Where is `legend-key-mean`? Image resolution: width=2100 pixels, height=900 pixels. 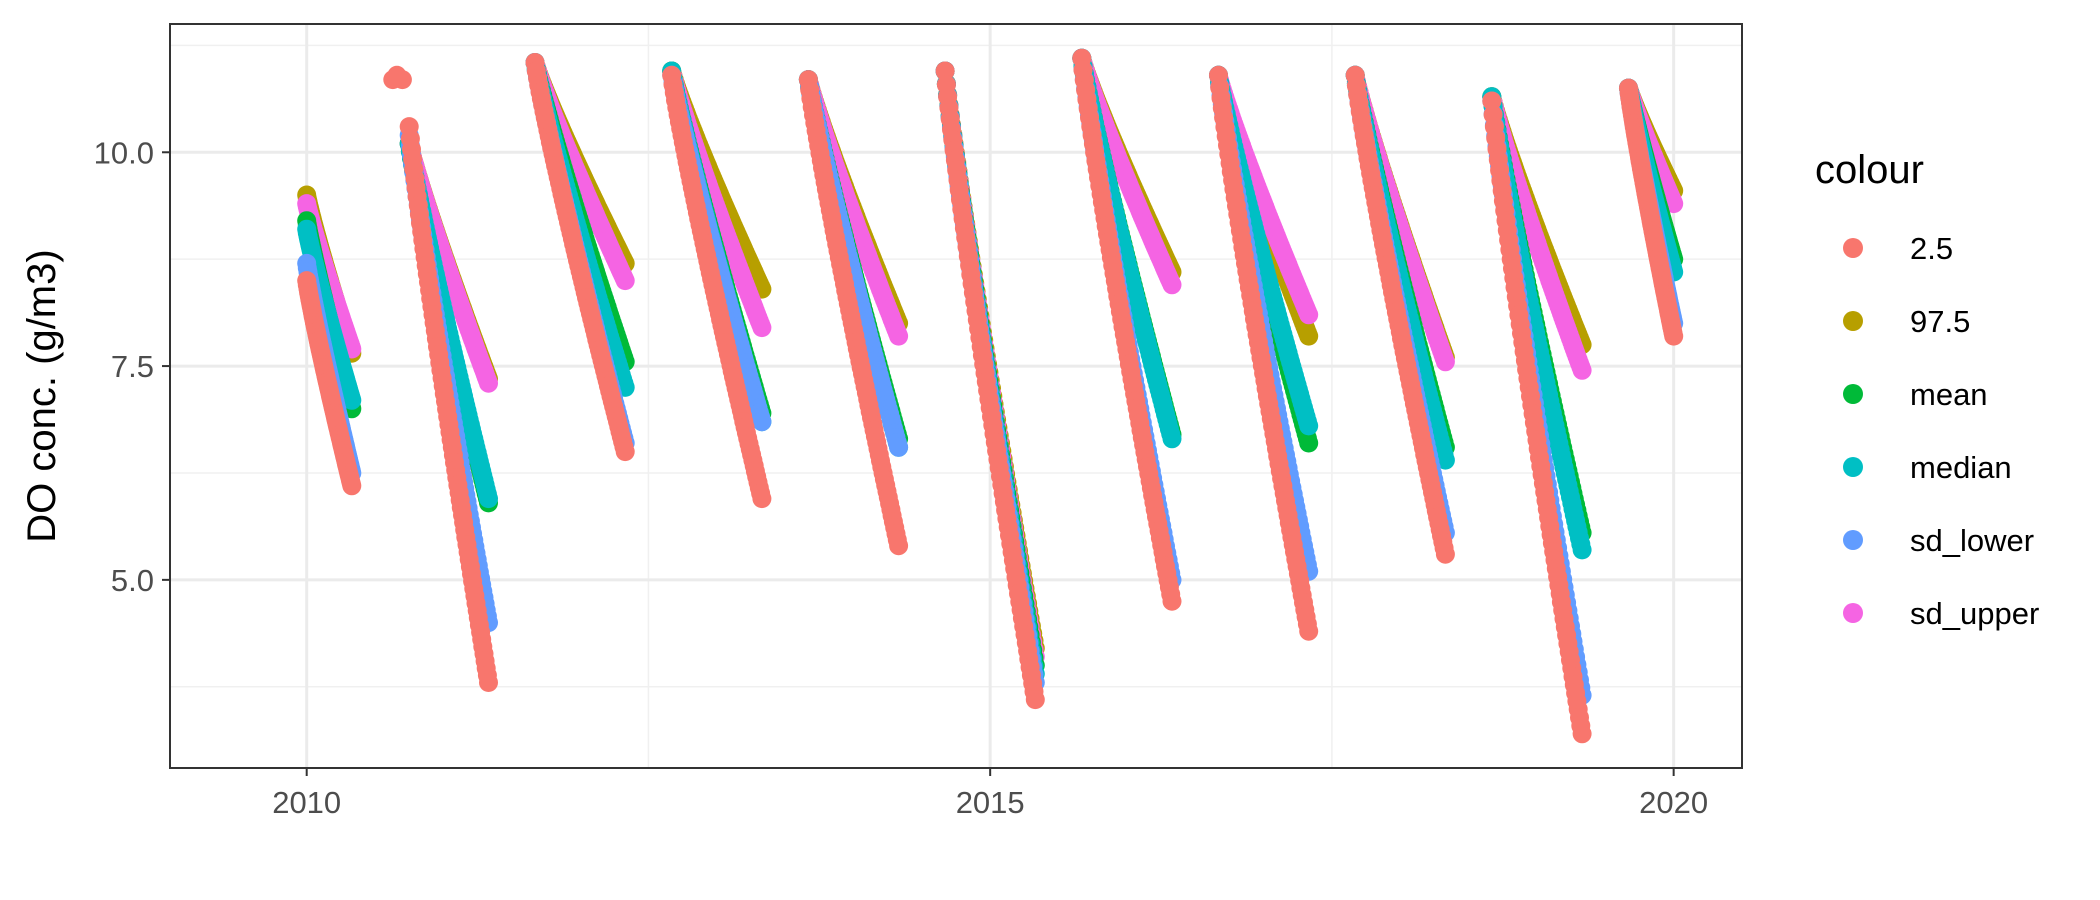 legend-key-mean is located at coordinates (1853, 394).